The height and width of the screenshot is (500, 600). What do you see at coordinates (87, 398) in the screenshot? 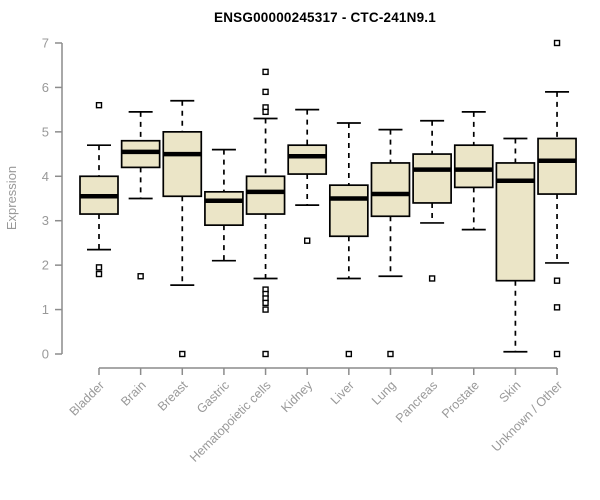
I see `x-tick-label: Bladder` at bounding box center [87, 398].